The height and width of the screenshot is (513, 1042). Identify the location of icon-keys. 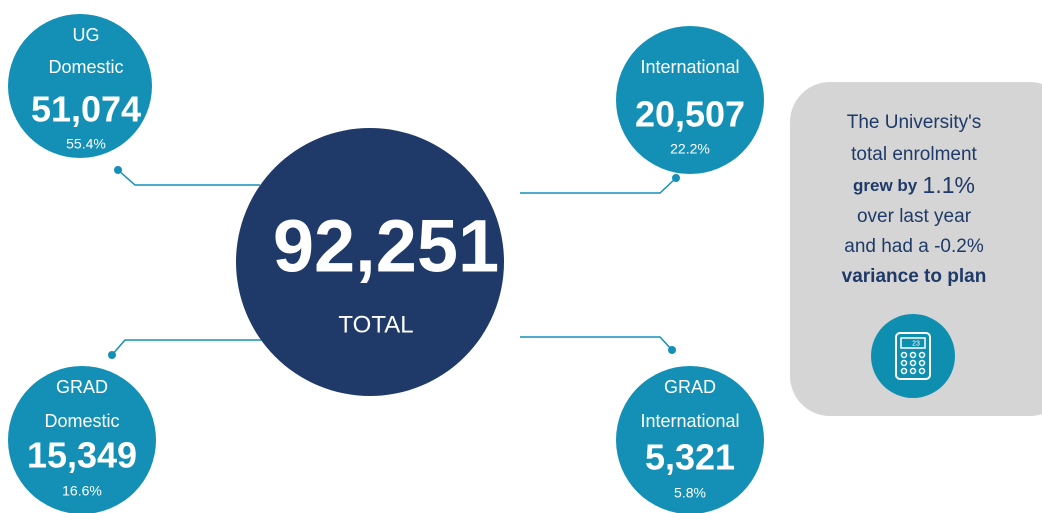
(913, 363).